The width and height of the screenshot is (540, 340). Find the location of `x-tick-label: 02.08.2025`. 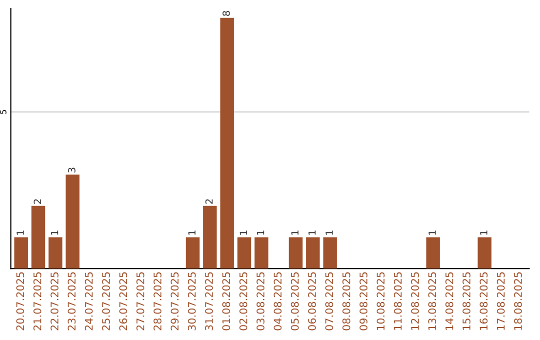

x-tick-label: 02.08.2025 is located at coordinates (243, 301).